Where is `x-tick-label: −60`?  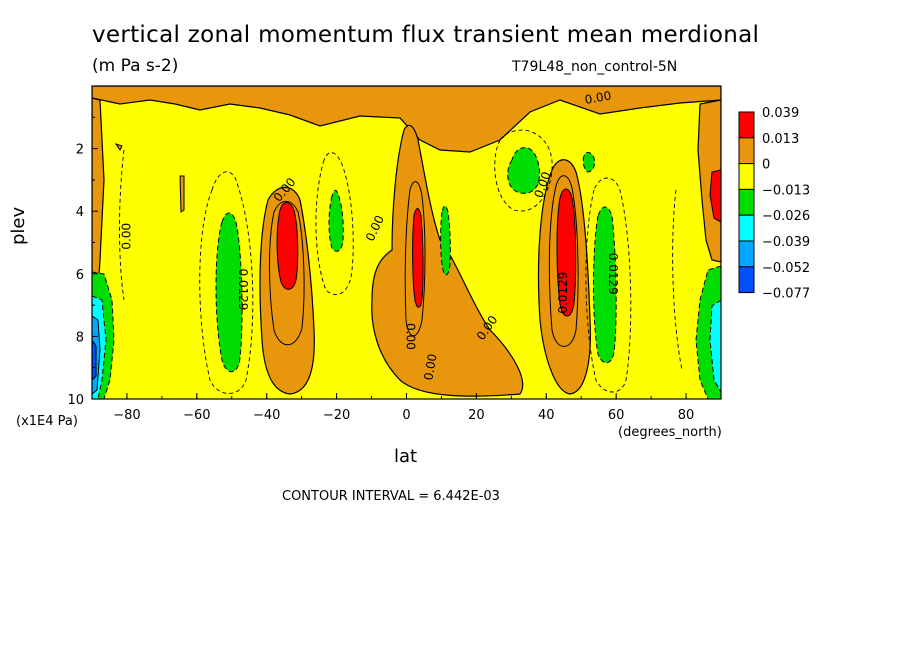
x-tick-label: −60 is located at coordinates (196, 415).